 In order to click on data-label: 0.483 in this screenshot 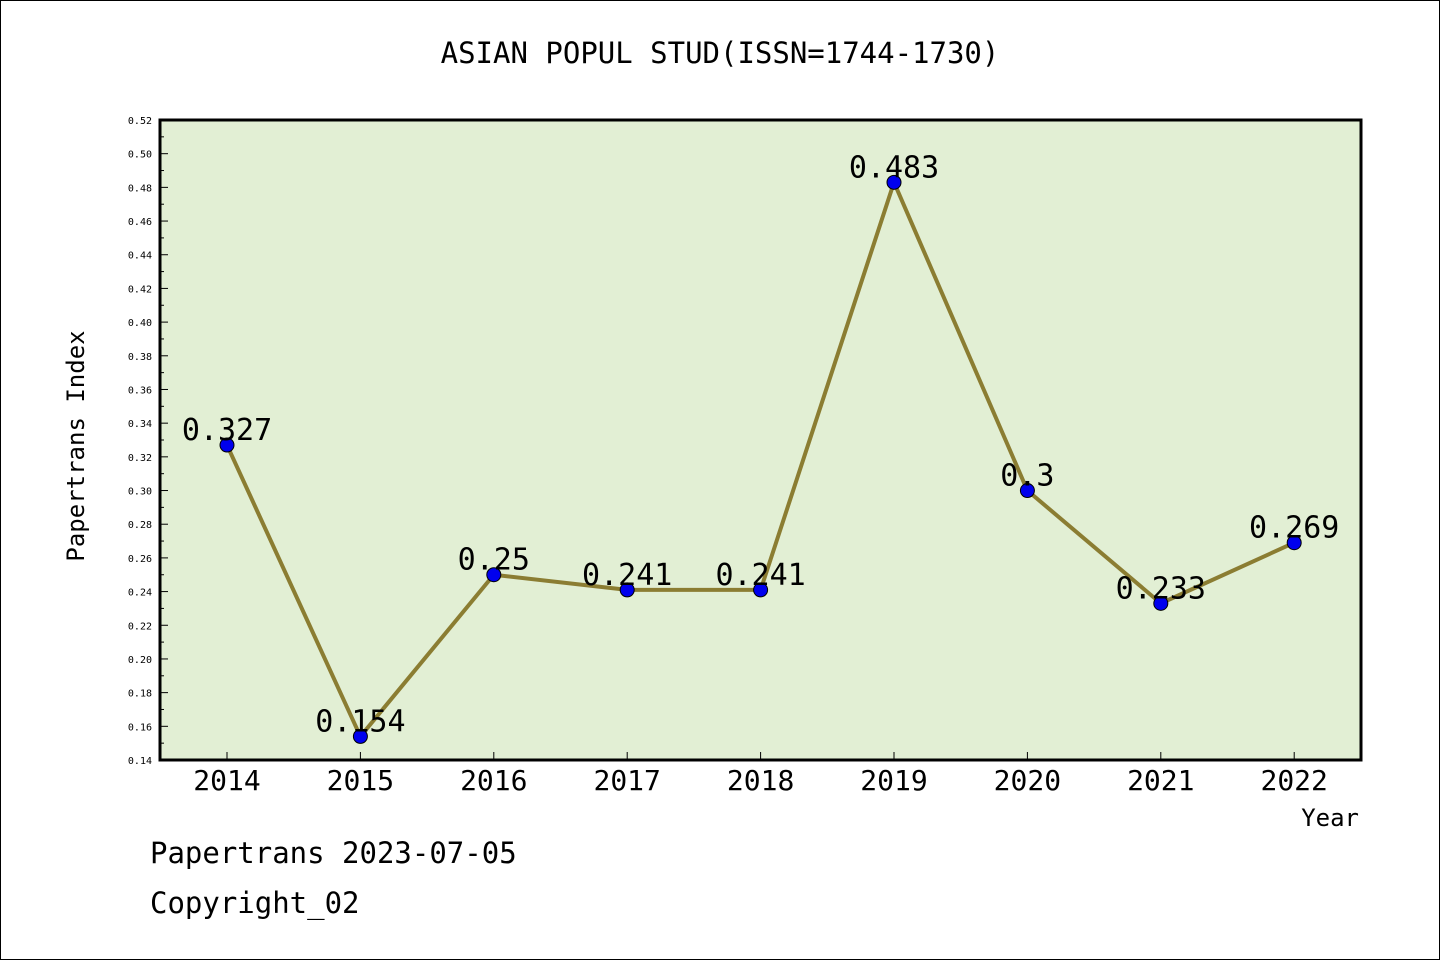, I will do `click(894, 167)`.